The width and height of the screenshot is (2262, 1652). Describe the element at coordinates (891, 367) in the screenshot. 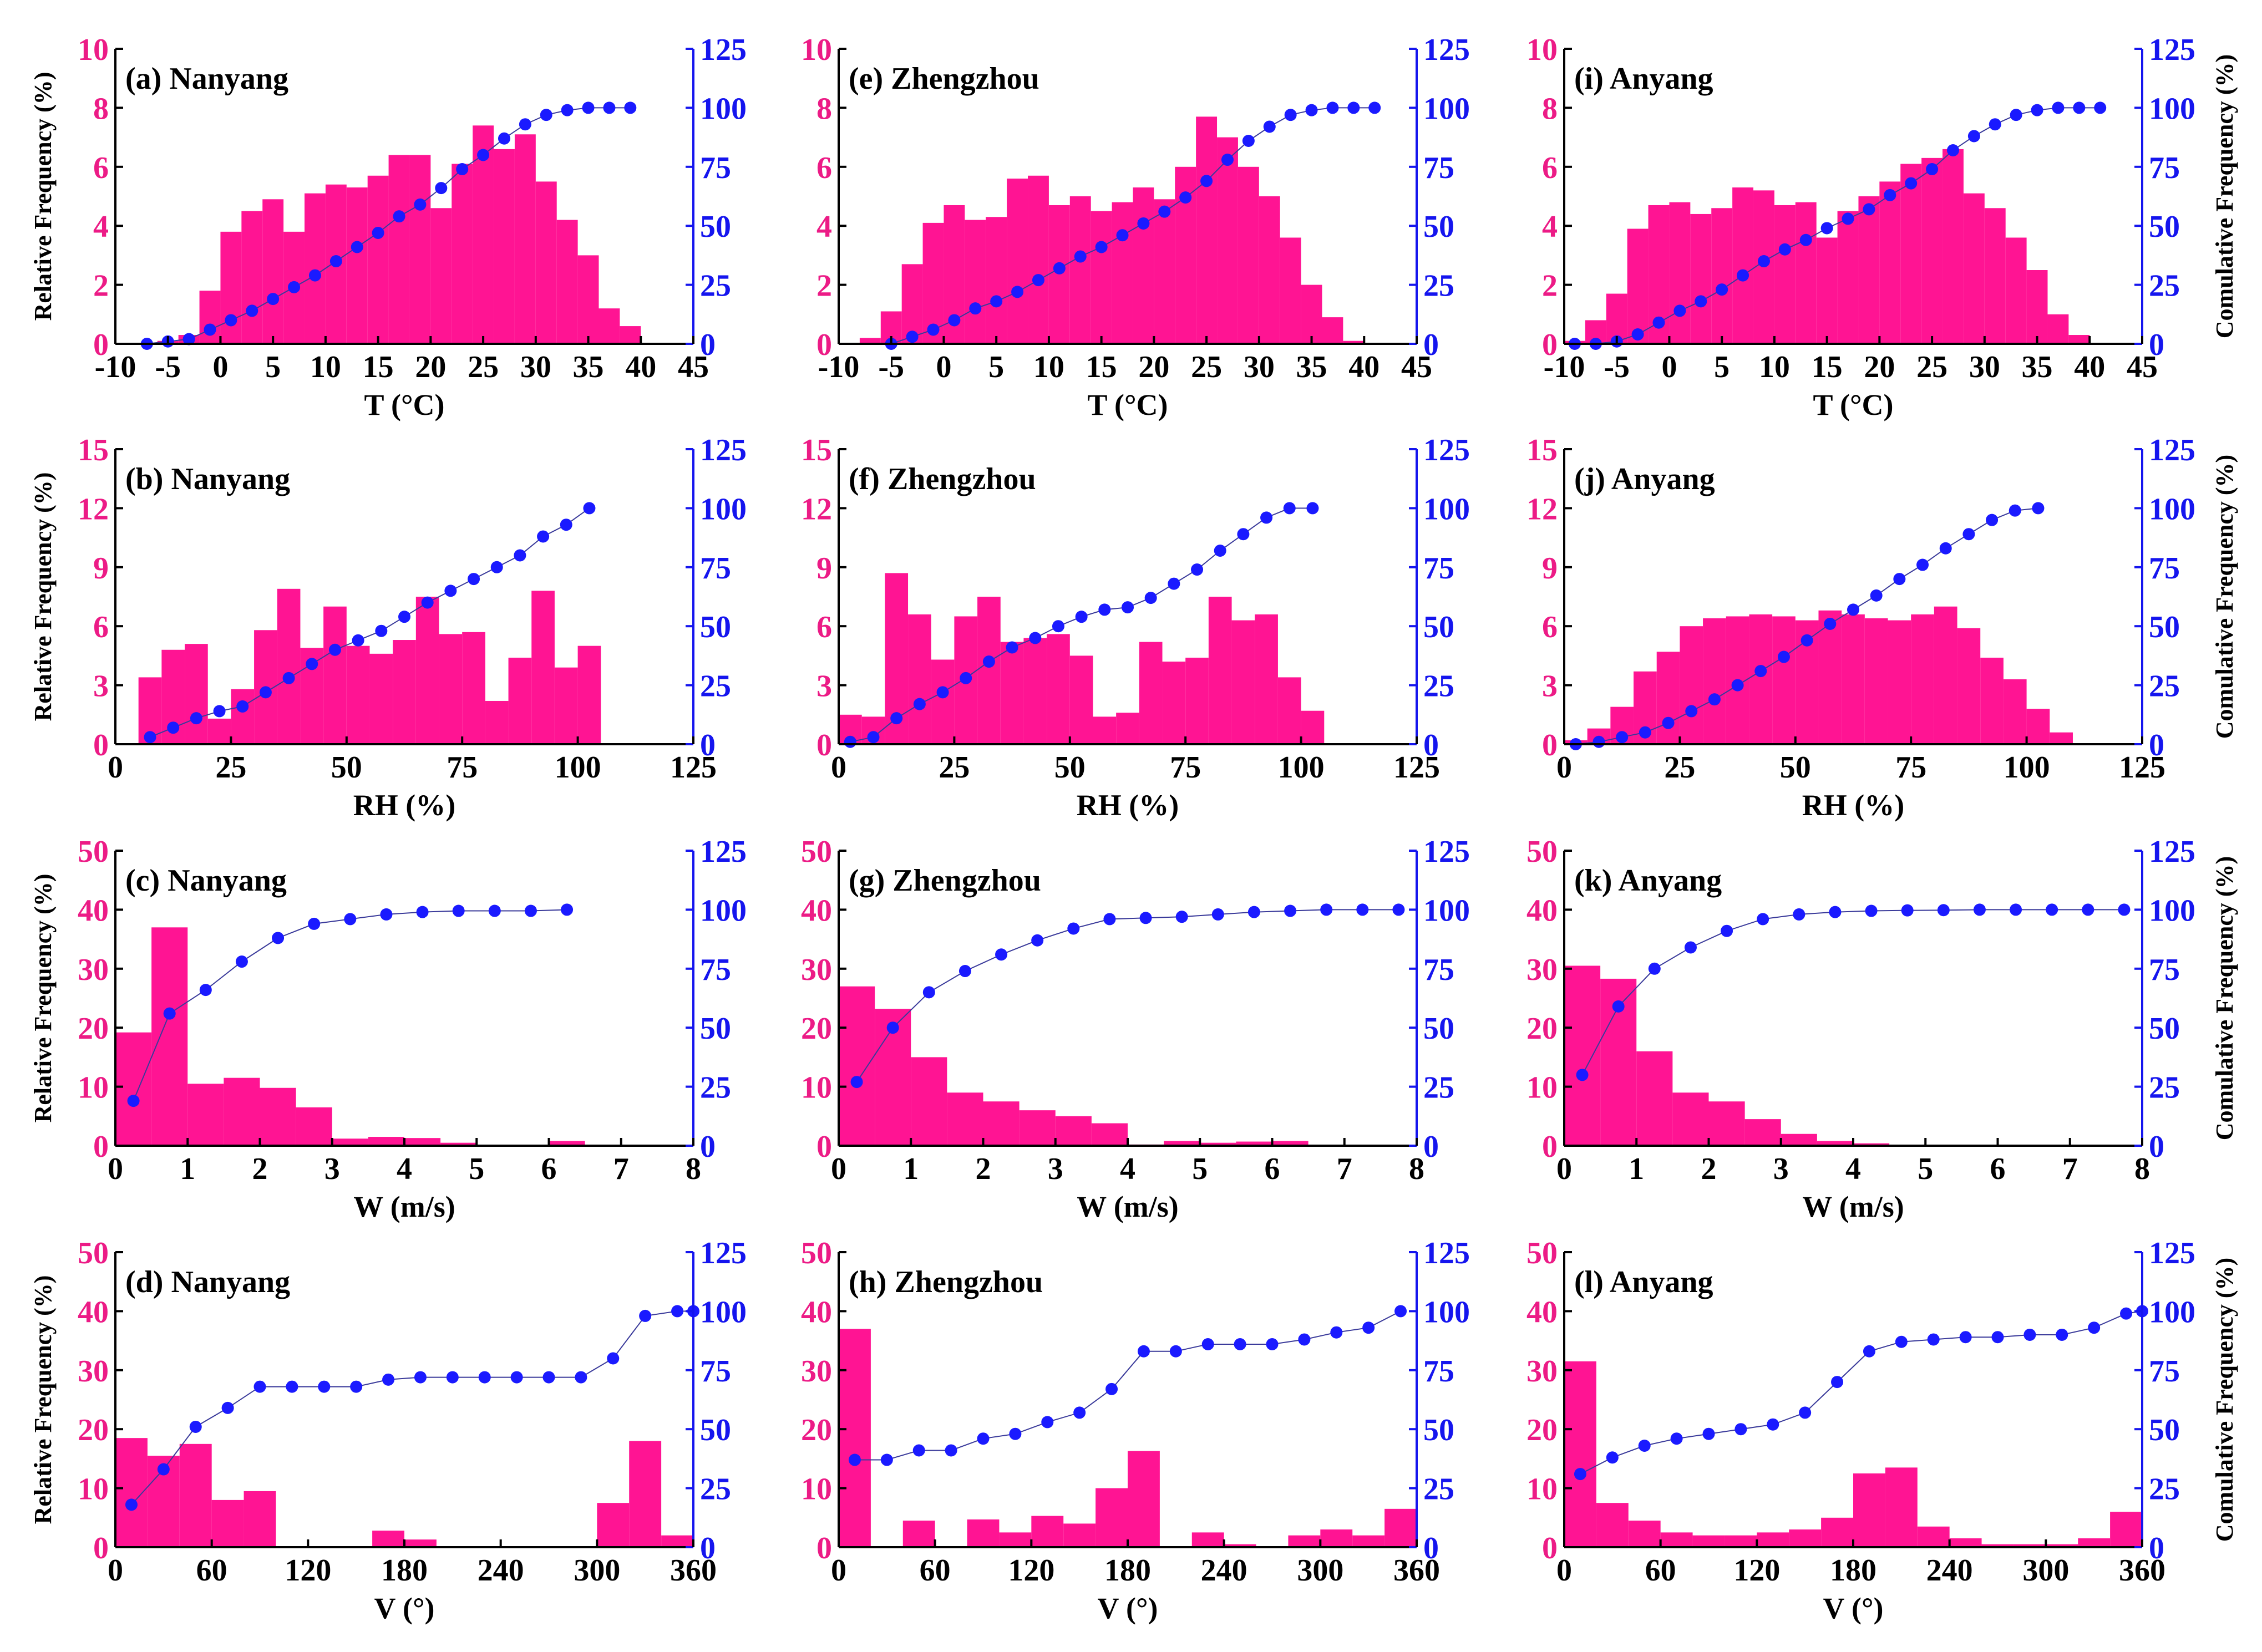

I see `x-tick-label-e-1: -5` at that location.